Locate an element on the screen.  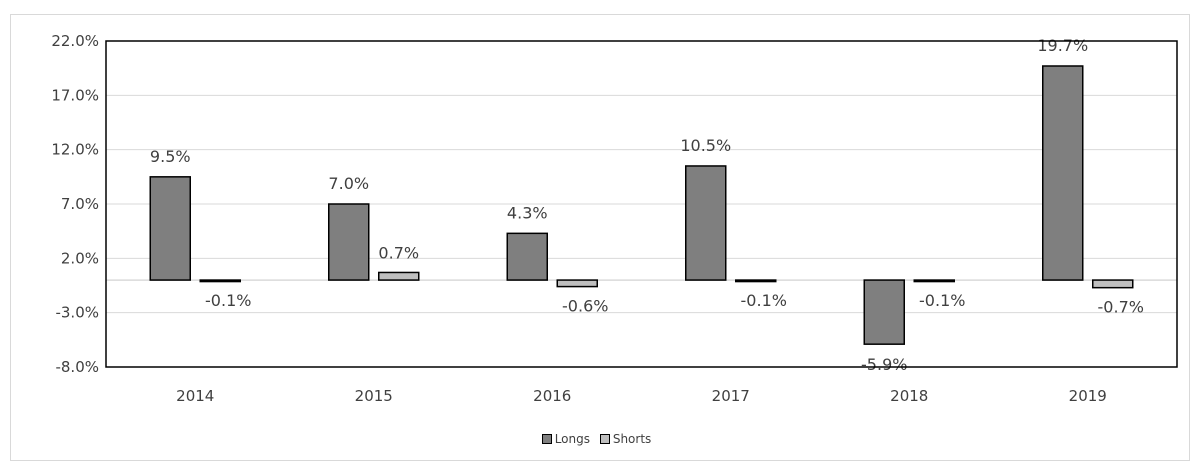
y-tick-label: -8.0% is located at coordinates (77, 367).